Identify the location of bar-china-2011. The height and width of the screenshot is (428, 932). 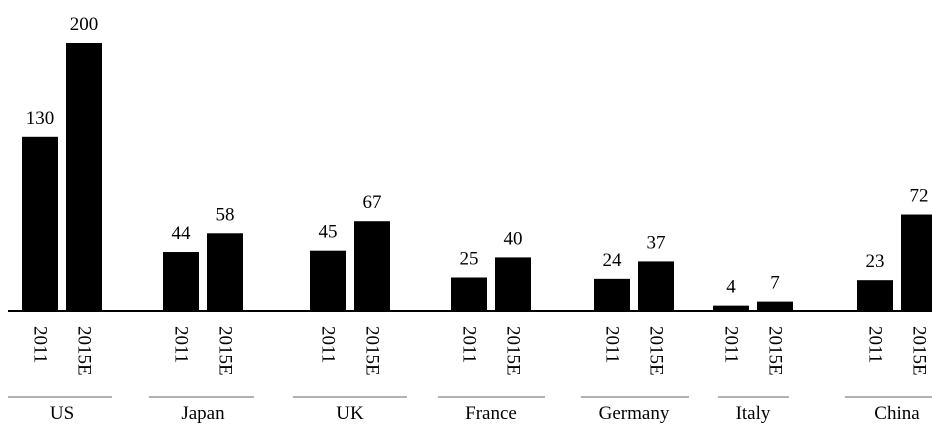
(875, 295).